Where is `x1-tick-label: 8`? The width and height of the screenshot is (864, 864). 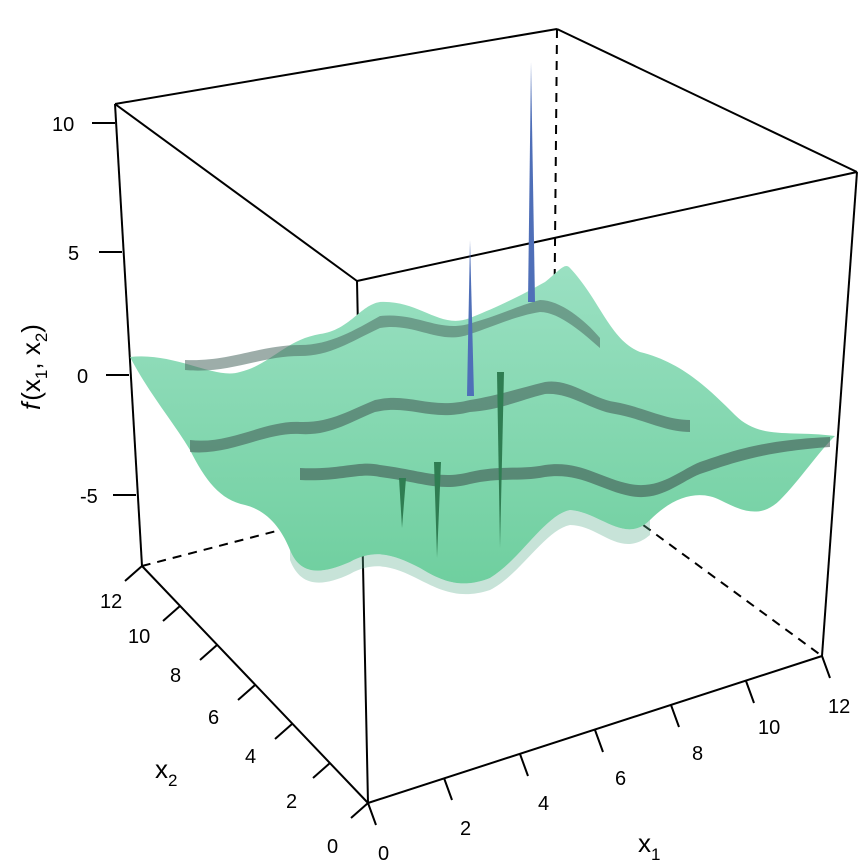
x1-tick-label: 8 is located at coordinates (697, 754).